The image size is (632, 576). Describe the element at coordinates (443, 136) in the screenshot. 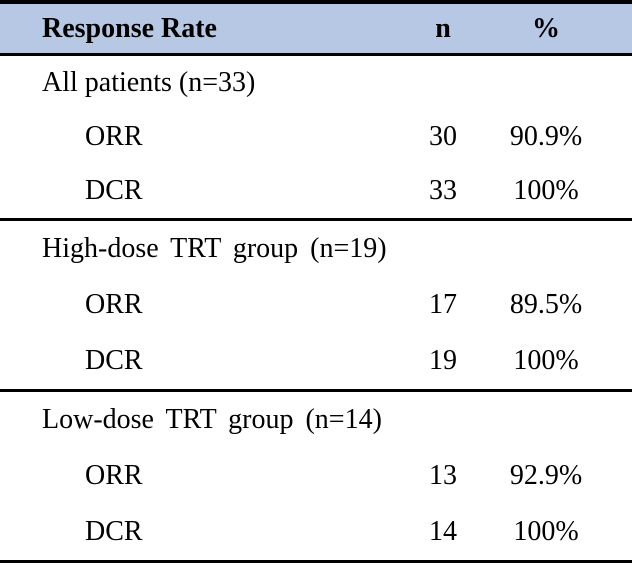

I see `metric-n: 30` at that location.